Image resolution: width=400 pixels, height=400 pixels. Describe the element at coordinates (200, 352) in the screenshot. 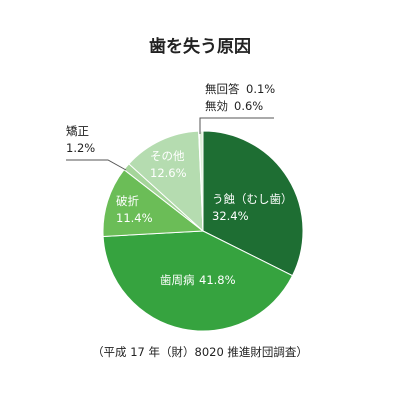

I see `chart-source: （平成 17 年（財）8020 推進財団調査）` at that location.